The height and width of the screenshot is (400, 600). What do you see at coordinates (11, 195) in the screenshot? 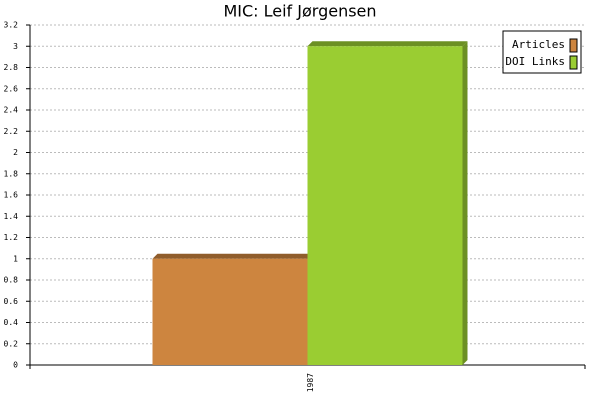
I see `y-tick-label: 1.6` at bounding box center [11, 195].